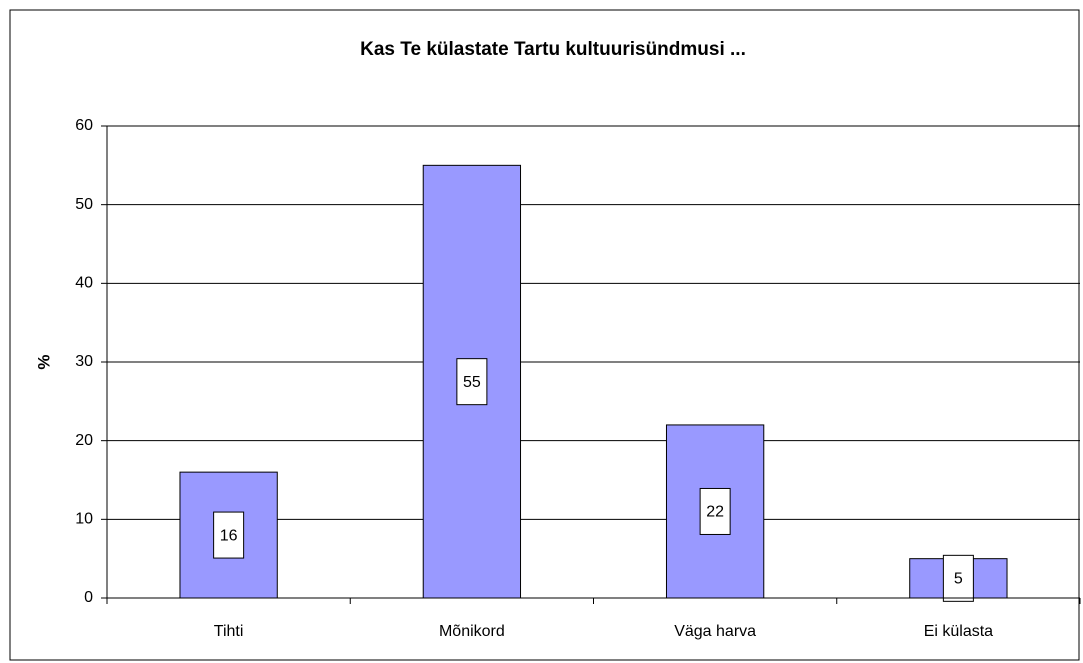 Image resolution: width=1083 pixels, height=663 pixels. What do you see at coordinates (229, 631) in the screenshot?
I see `x-tick-label: Tihti` at bounding box center [229, 631].